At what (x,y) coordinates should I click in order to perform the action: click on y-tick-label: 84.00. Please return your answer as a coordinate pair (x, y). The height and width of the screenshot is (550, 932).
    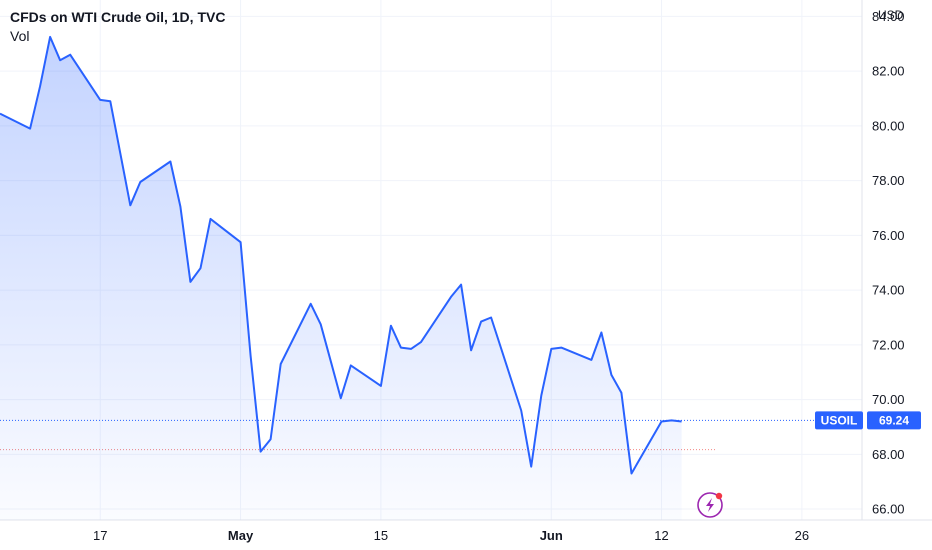
    Looking at the image, I should click on (888, 16).